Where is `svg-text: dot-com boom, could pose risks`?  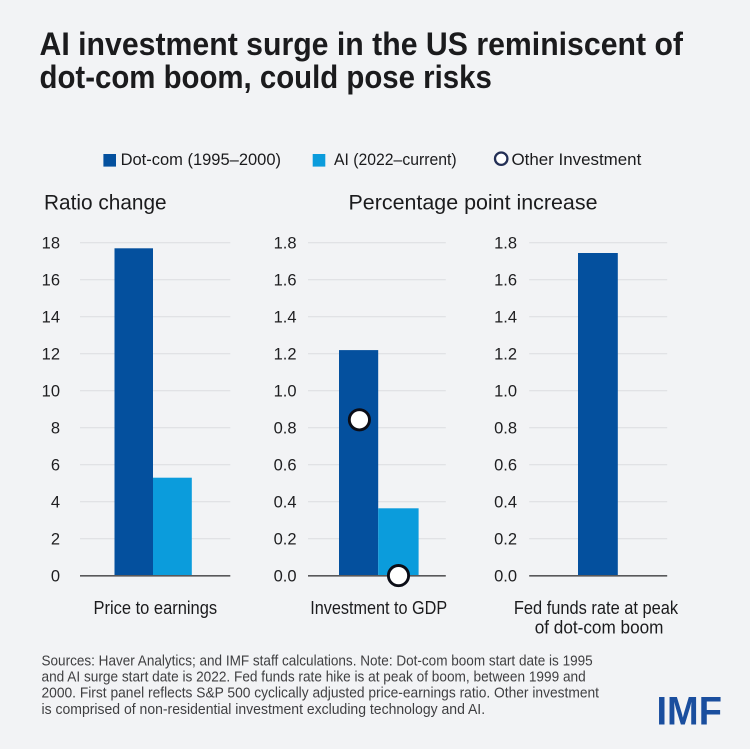
svg-text: dot-com boom, could pose risks is located at coordinates (266, 77).